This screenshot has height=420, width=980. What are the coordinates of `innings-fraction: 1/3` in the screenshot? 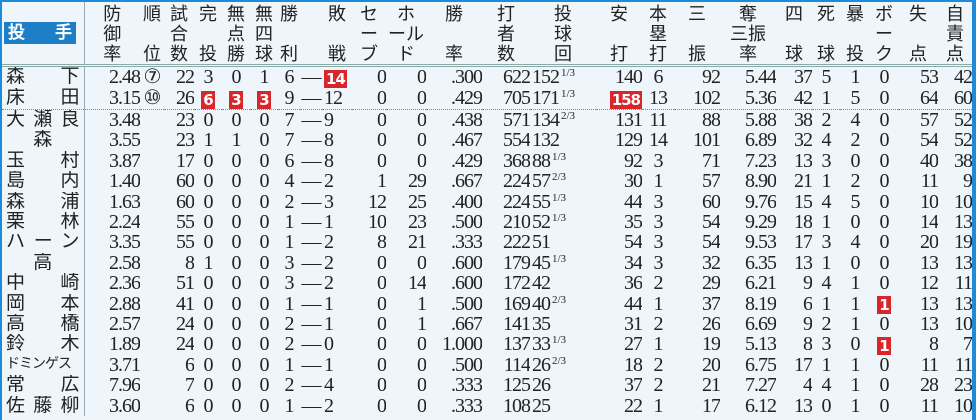 It's located at (559, 197).